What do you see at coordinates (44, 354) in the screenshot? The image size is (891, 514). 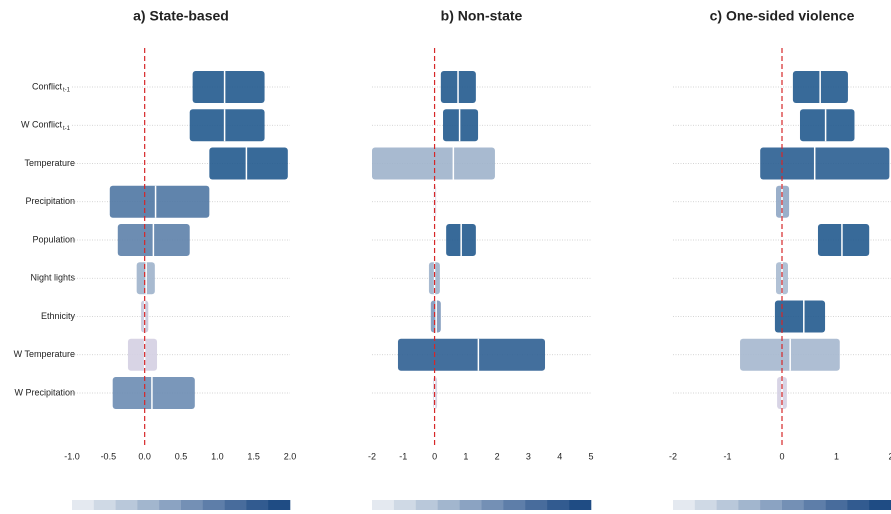 I see `y-tick-label: W Temperature` at bounding box center [44, 354].